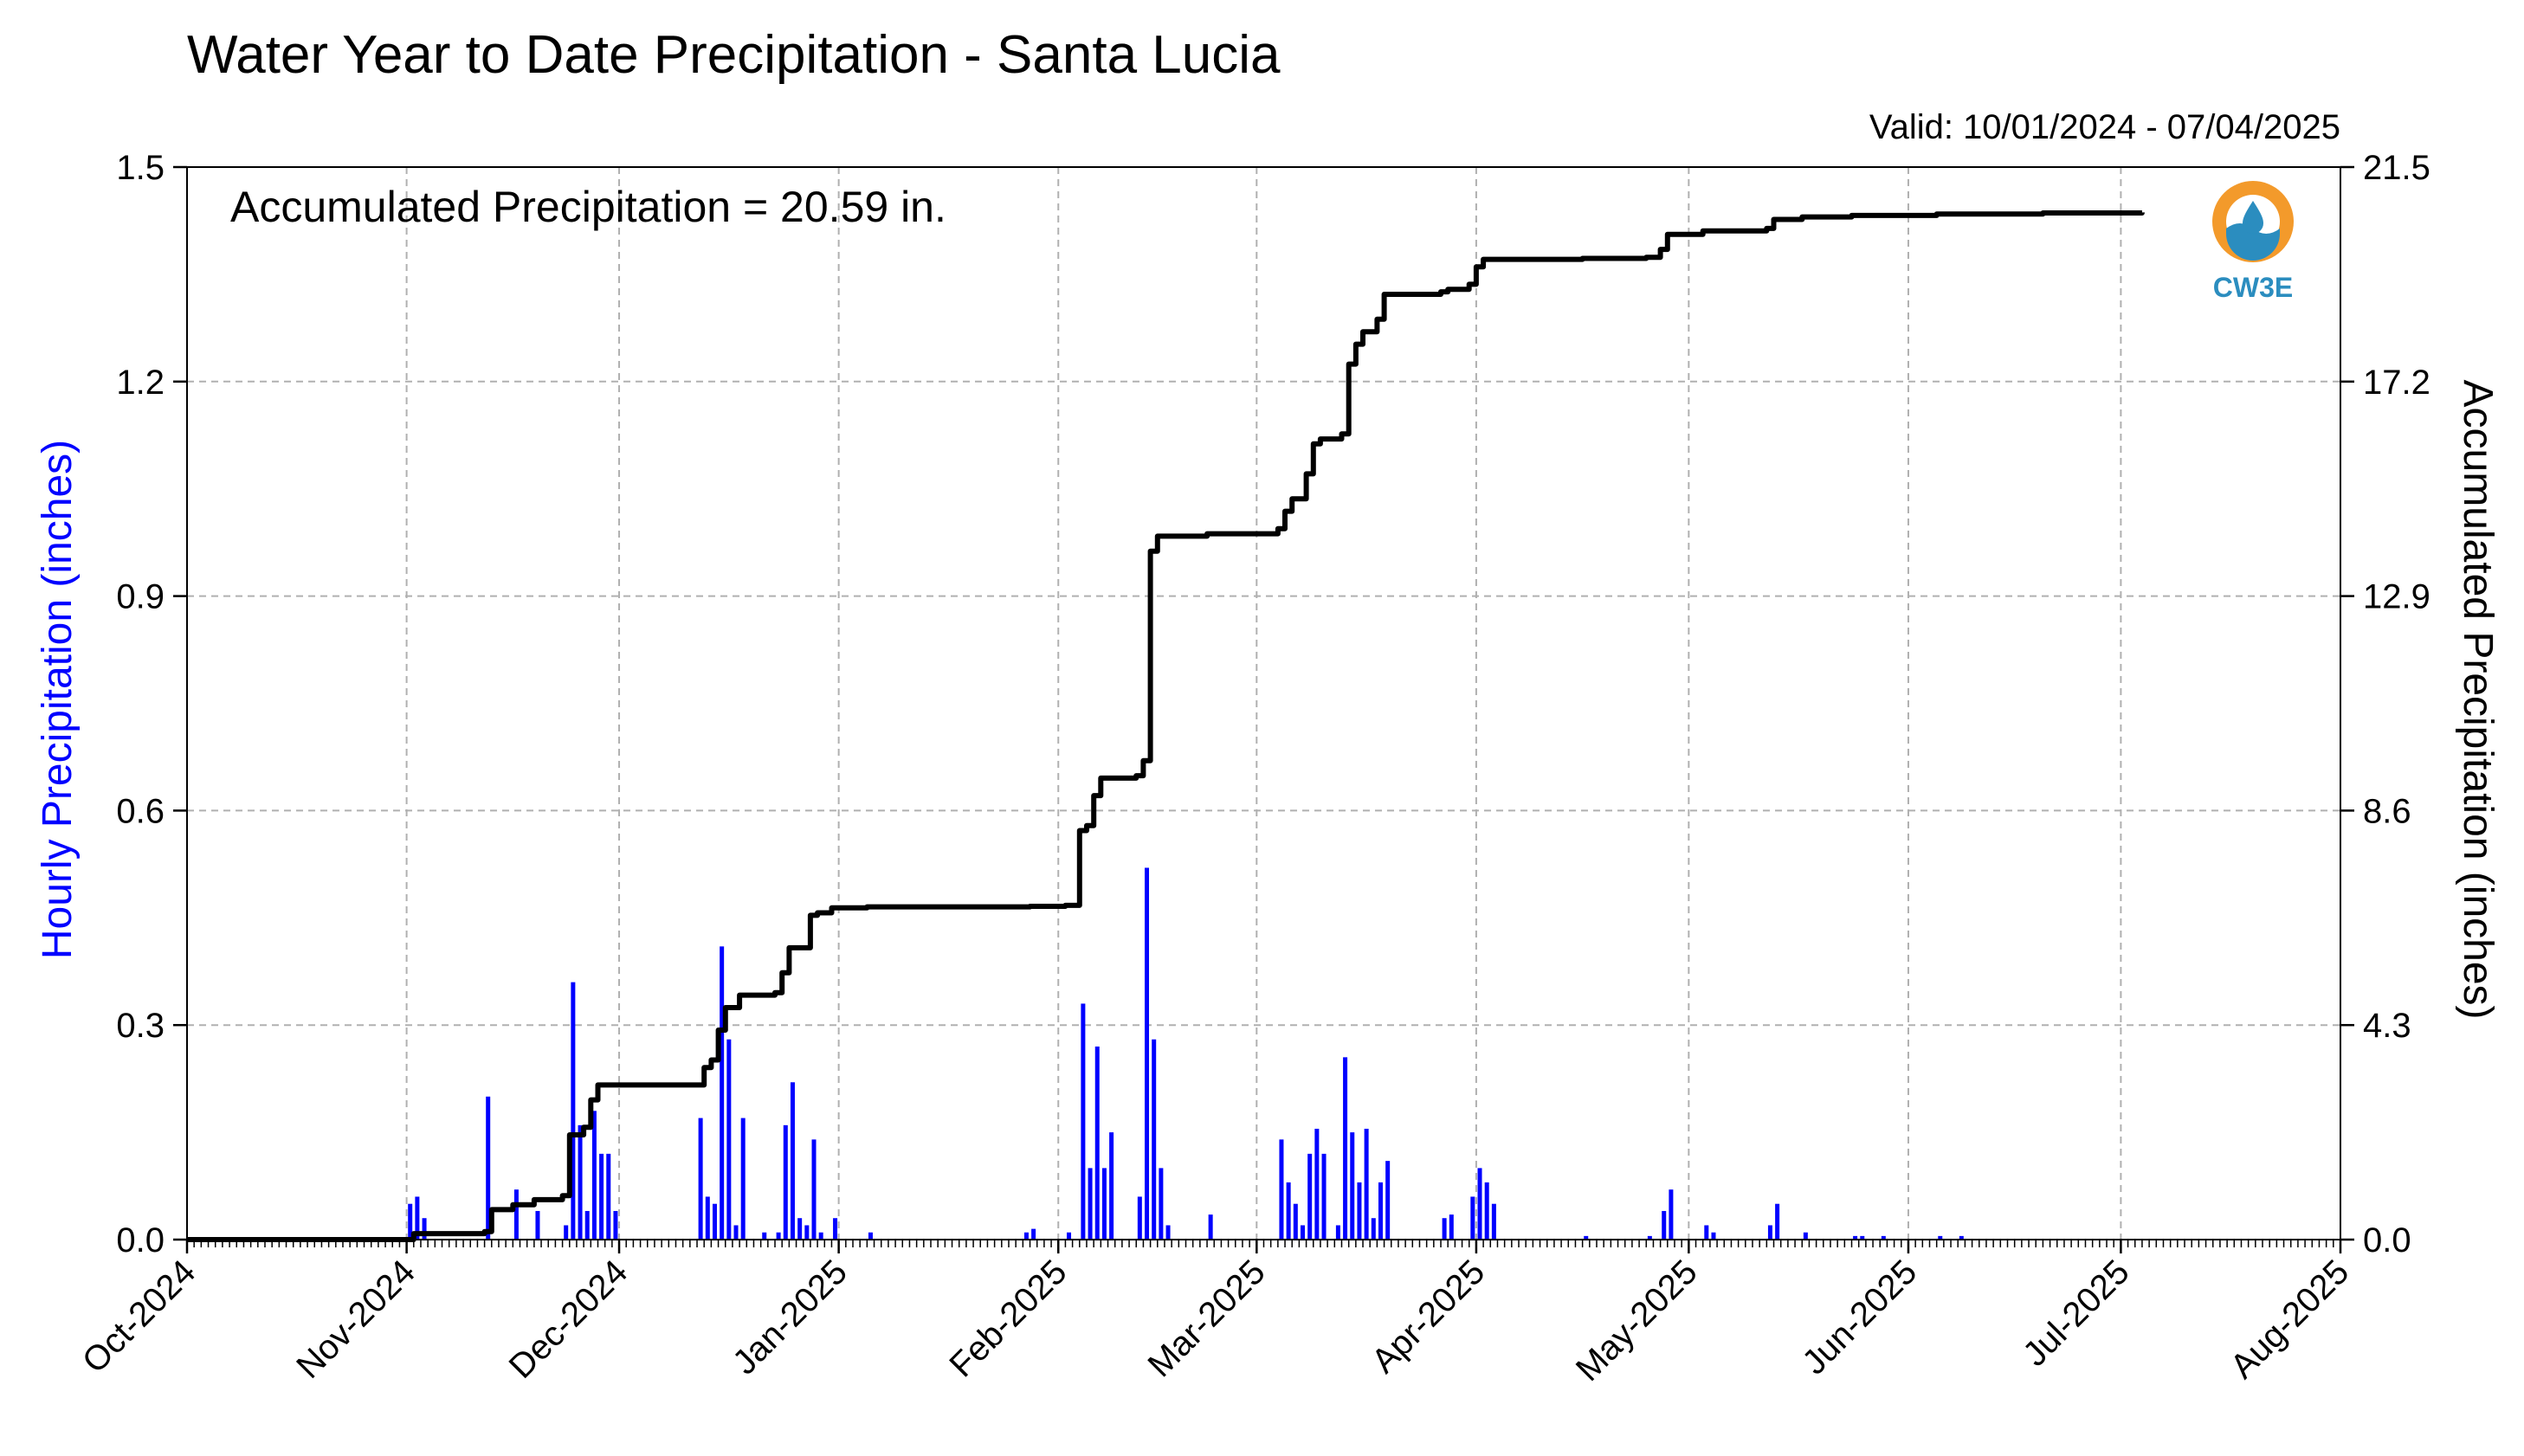  Describe the element at coordinates (2104, 127) in the screenshot. I see `chart-subtitle: Valid: 10/01/2024 - 07/04/2025` at that location.